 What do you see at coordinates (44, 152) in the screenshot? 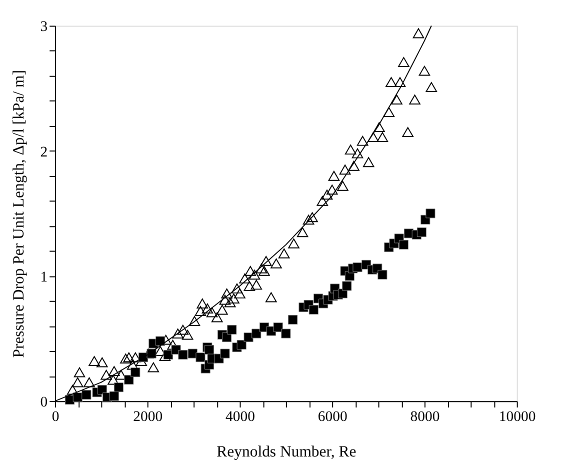
I see `y-tick-label: 2` at bounding box center [44, 152].